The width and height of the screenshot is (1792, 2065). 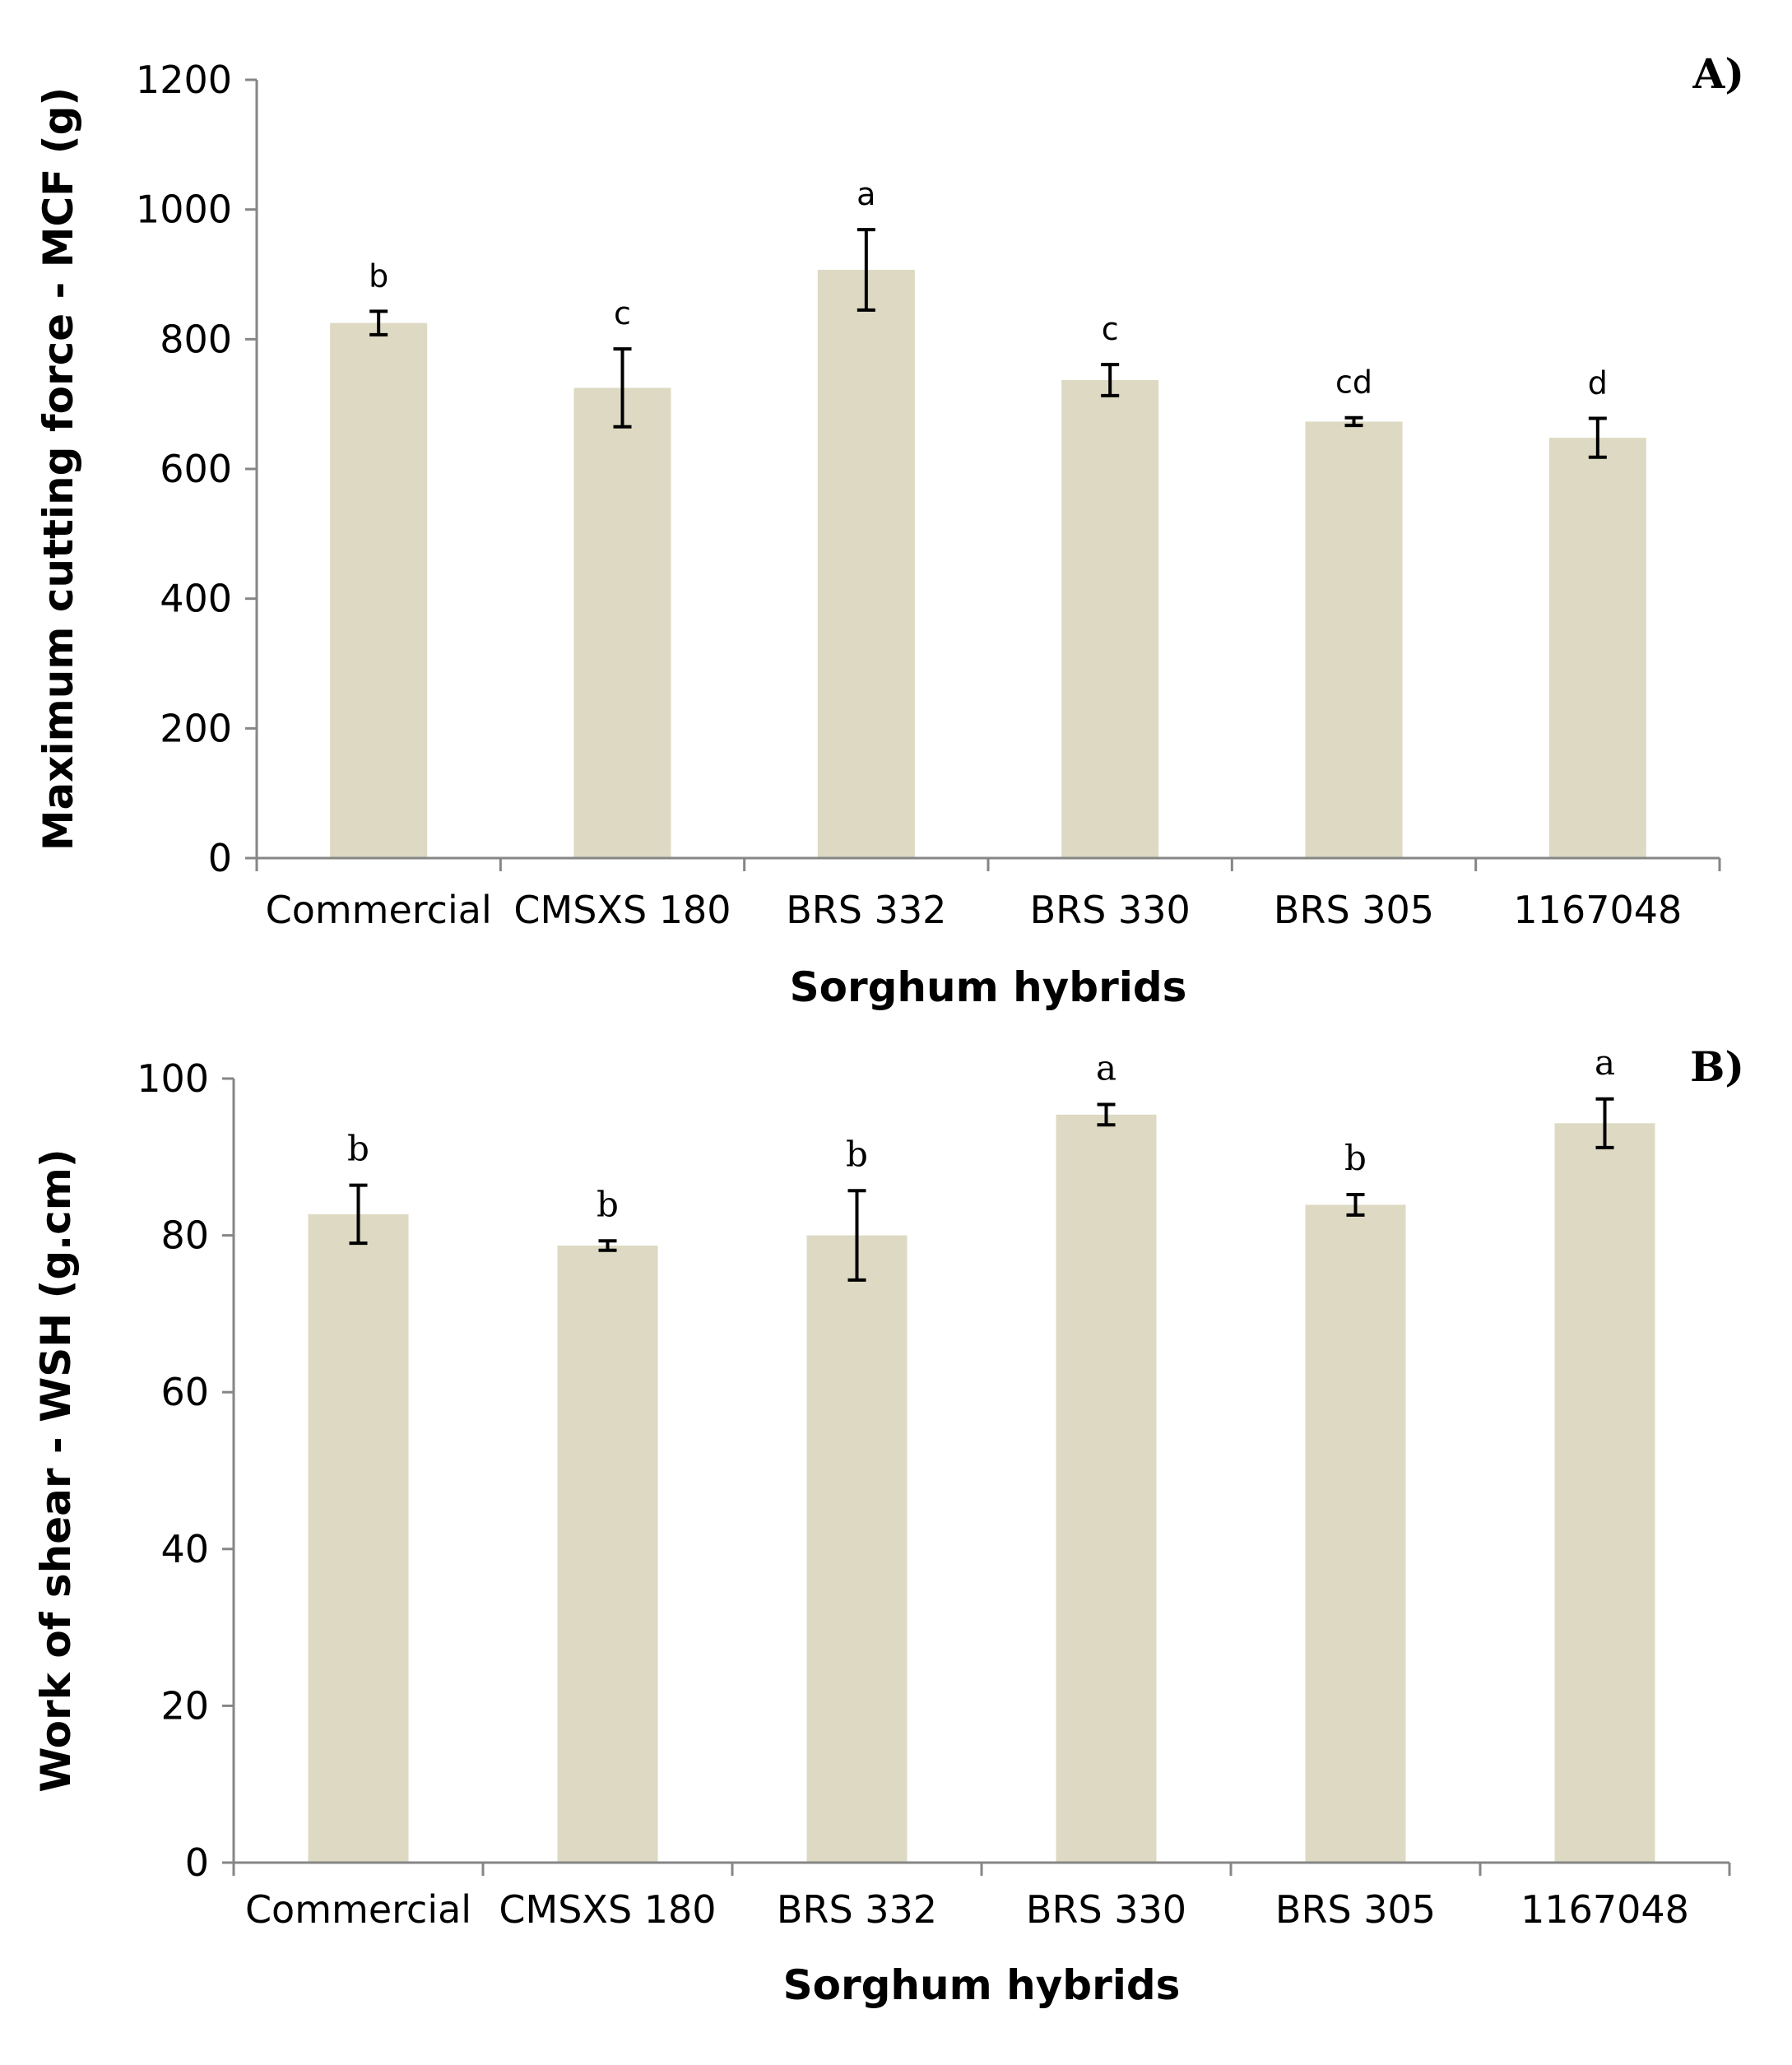 What do you see at coordinates (56, 1470) in the screenshot?
I see `y-axis-title: Work of shear - WSH (g.cm)` at bounding box center [56, 1470].